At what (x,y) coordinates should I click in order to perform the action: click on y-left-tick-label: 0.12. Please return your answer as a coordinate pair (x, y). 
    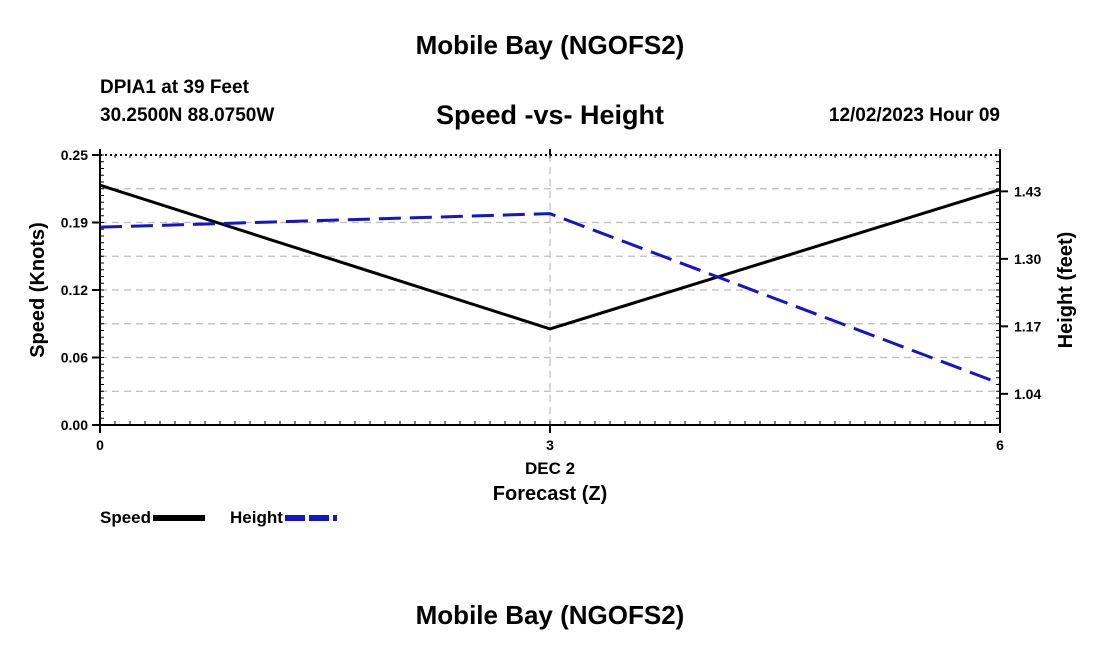
    Looking at the image, I should click on (74, 290).